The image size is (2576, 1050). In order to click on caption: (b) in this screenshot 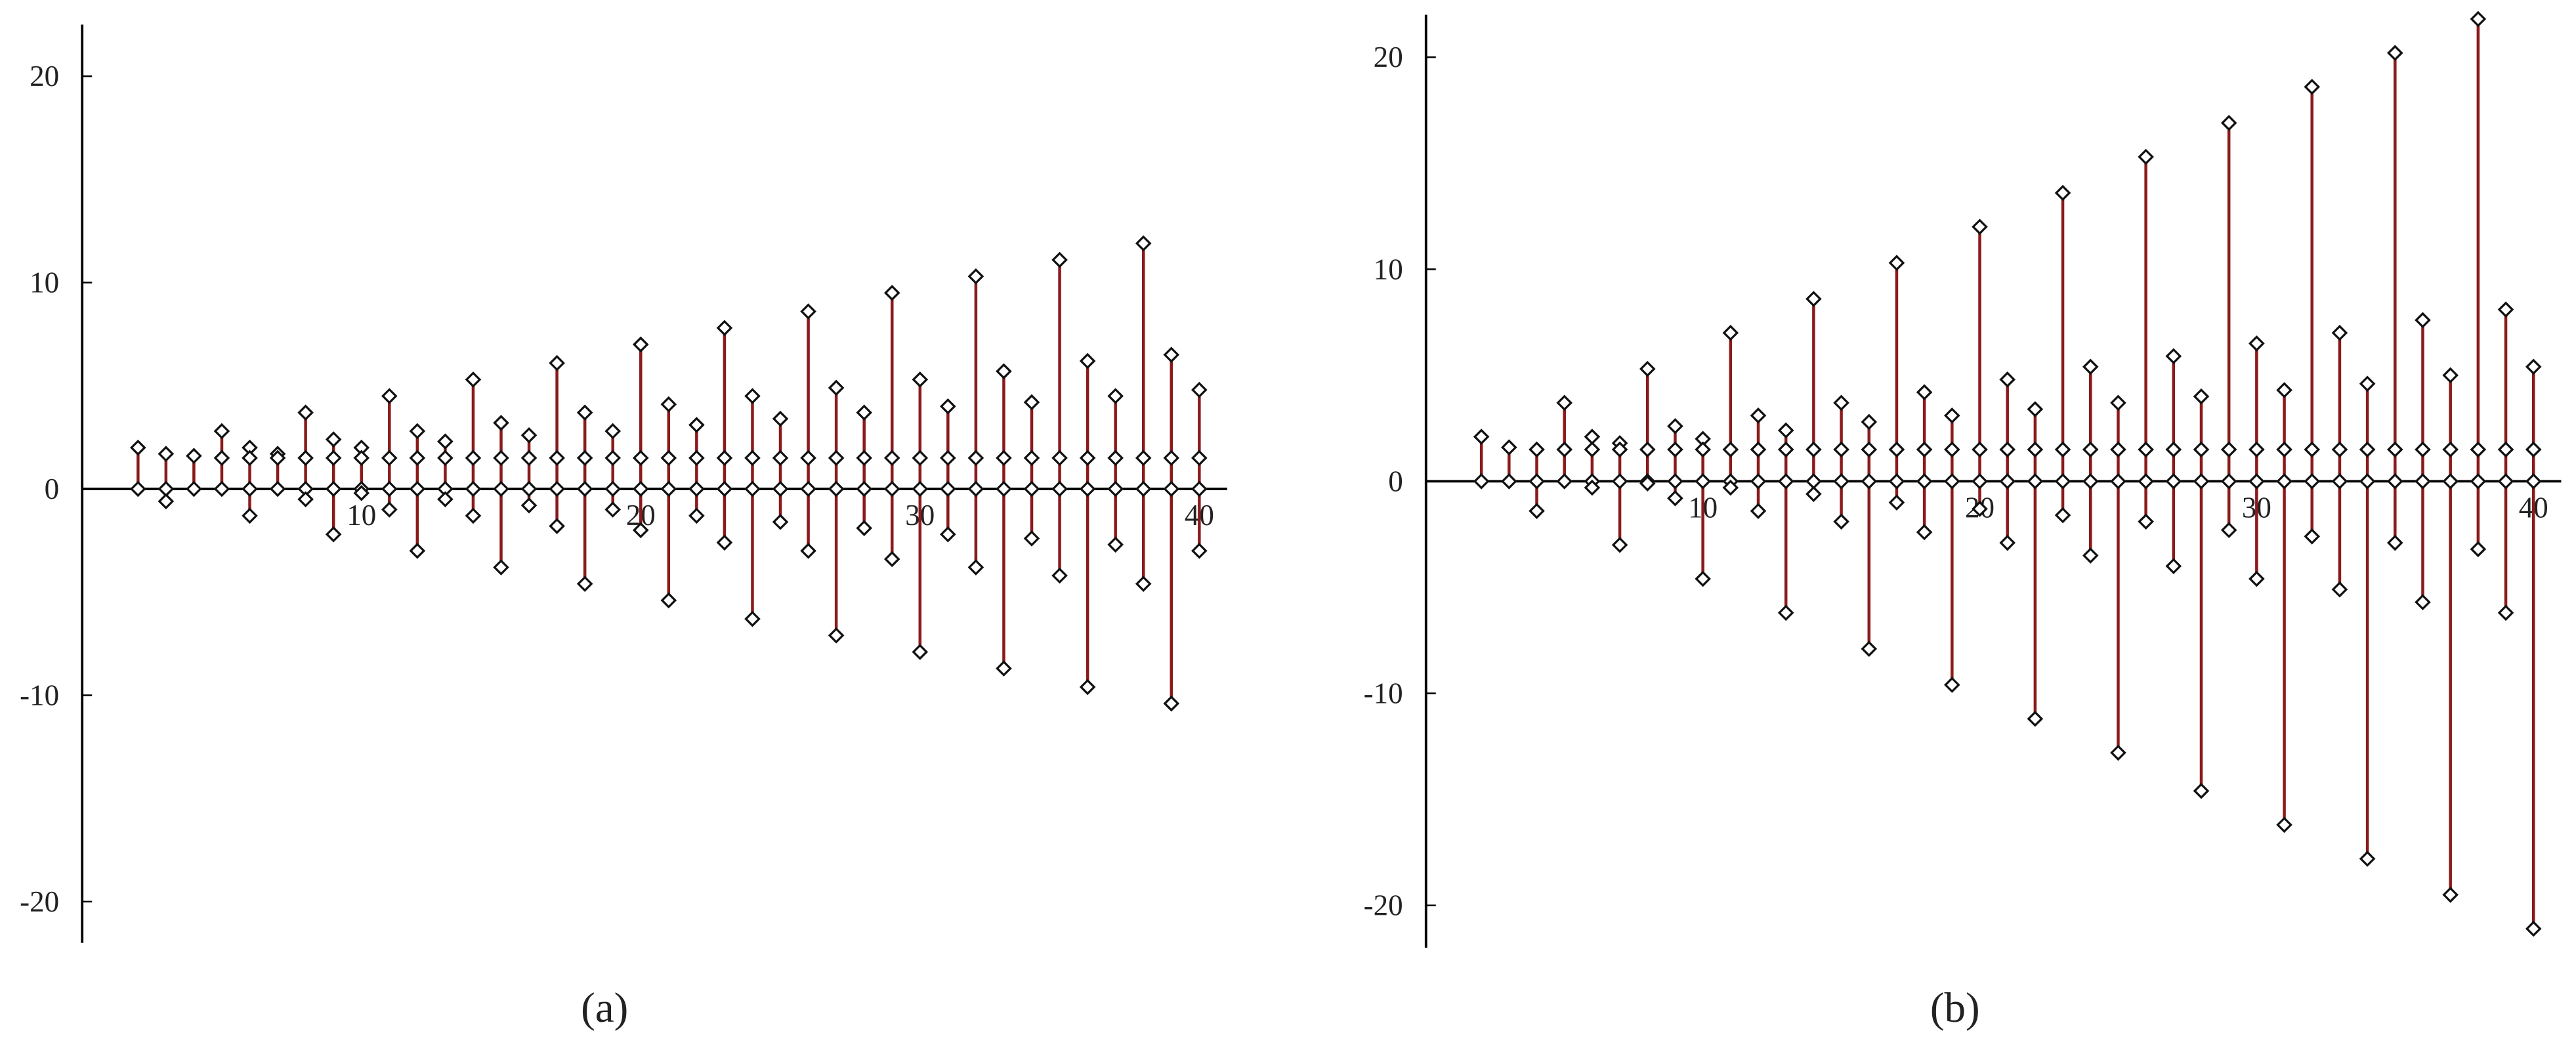, I will do `click(1955, 1008)`.